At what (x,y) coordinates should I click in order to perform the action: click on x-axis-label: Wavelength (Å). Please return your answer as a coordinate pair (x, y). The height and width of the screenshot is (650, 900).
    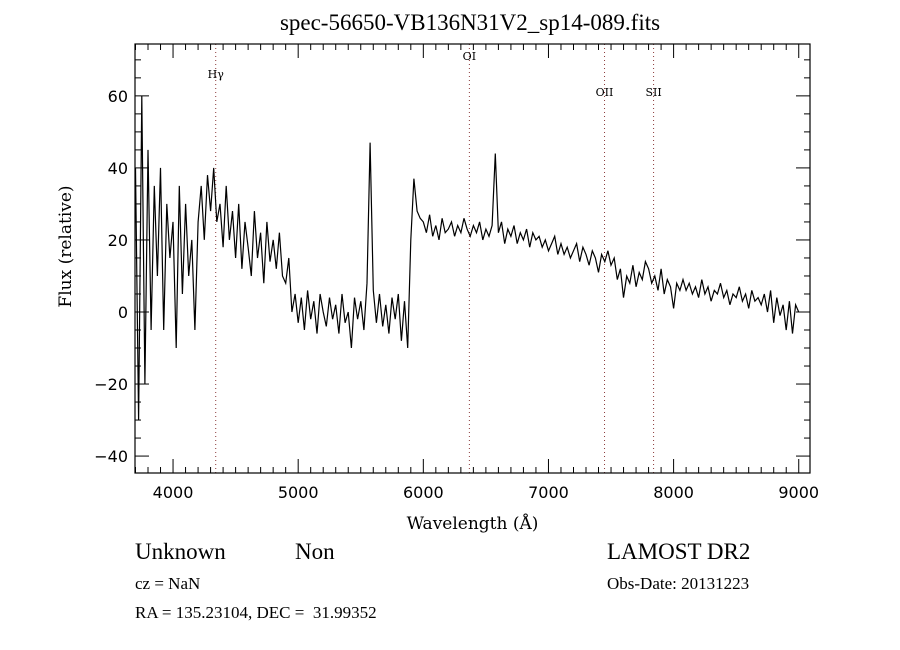
    Looking at the image, I should click on (473, 523).